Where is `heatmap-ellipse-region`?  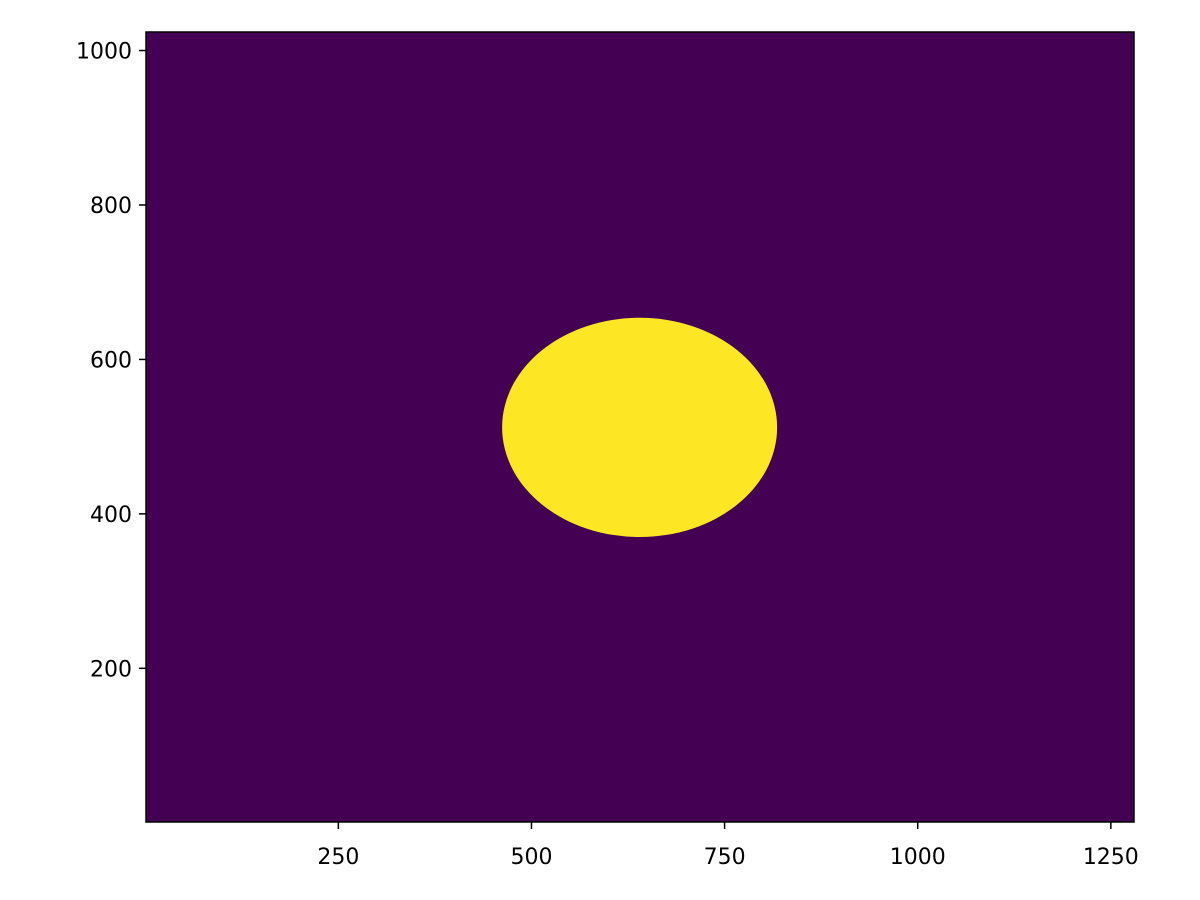
heatmap-ellipse-region is located at coordinates (640, 427).